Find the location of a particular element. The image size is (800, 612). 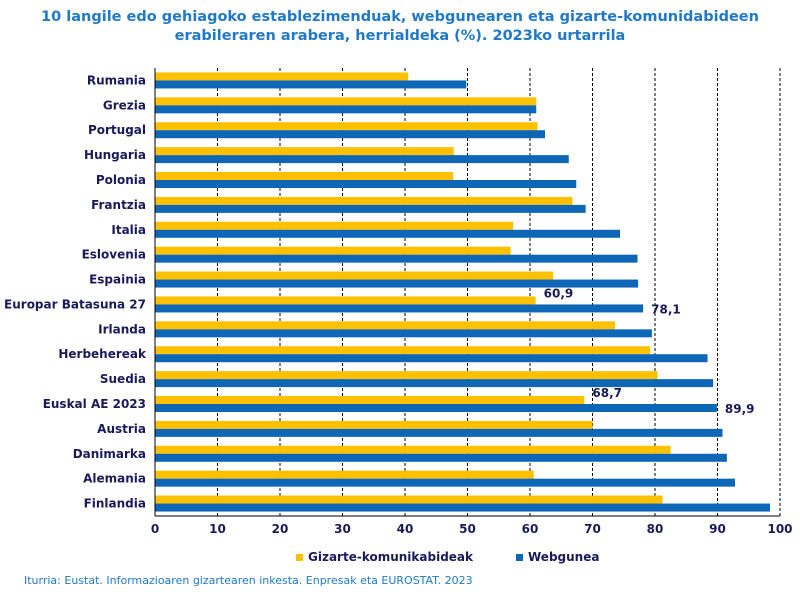

category-label-rumania: Rumania is located at coordinates (116, 80).